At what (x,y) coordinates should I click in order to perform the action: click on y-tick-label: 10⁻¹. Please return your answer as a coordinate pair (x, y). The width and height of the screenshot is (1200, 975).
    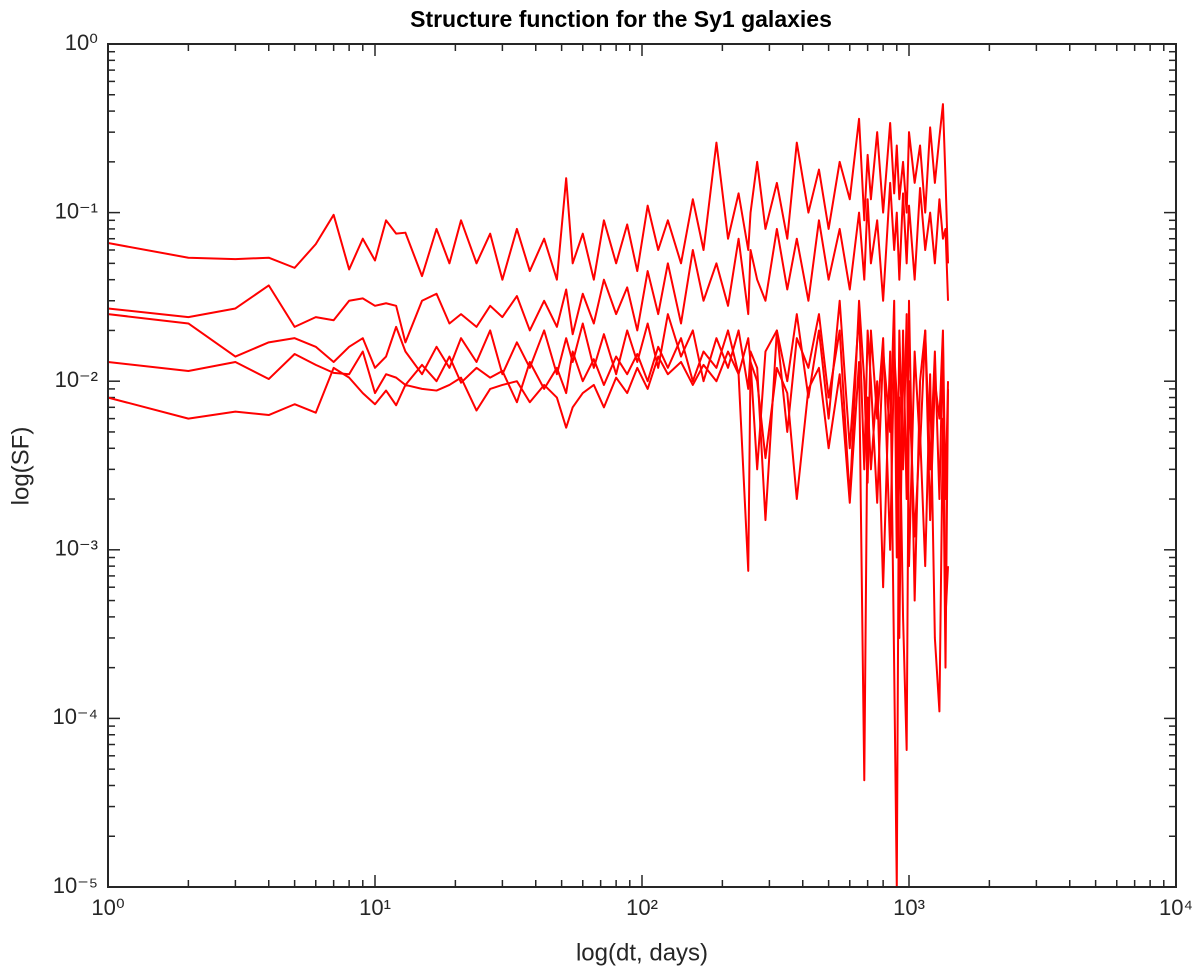
    Looking at the image, I should click on (76, 210).